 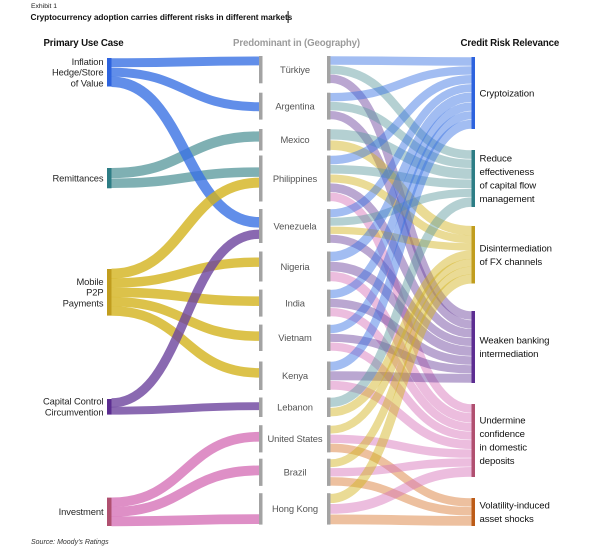 What do you see at coordinates (87, 82) in the screenshot?
I see `svg-text: of Value` at bounding box center [87, 82].